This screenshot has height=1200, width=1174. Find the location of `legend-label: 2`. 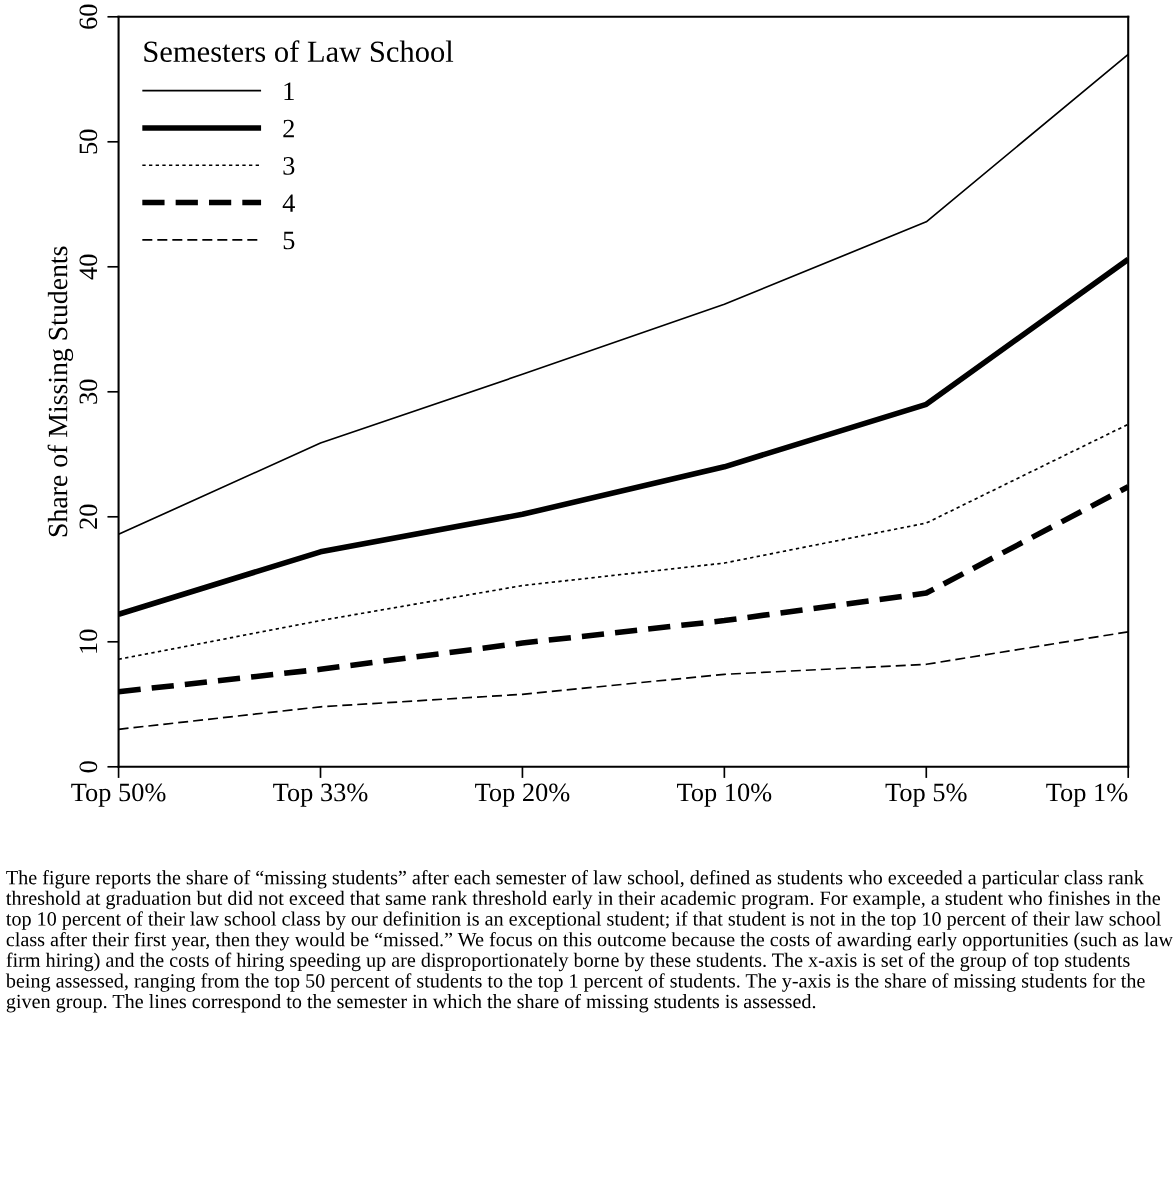

legend-label: 2 is located at coordinates (288, 128).